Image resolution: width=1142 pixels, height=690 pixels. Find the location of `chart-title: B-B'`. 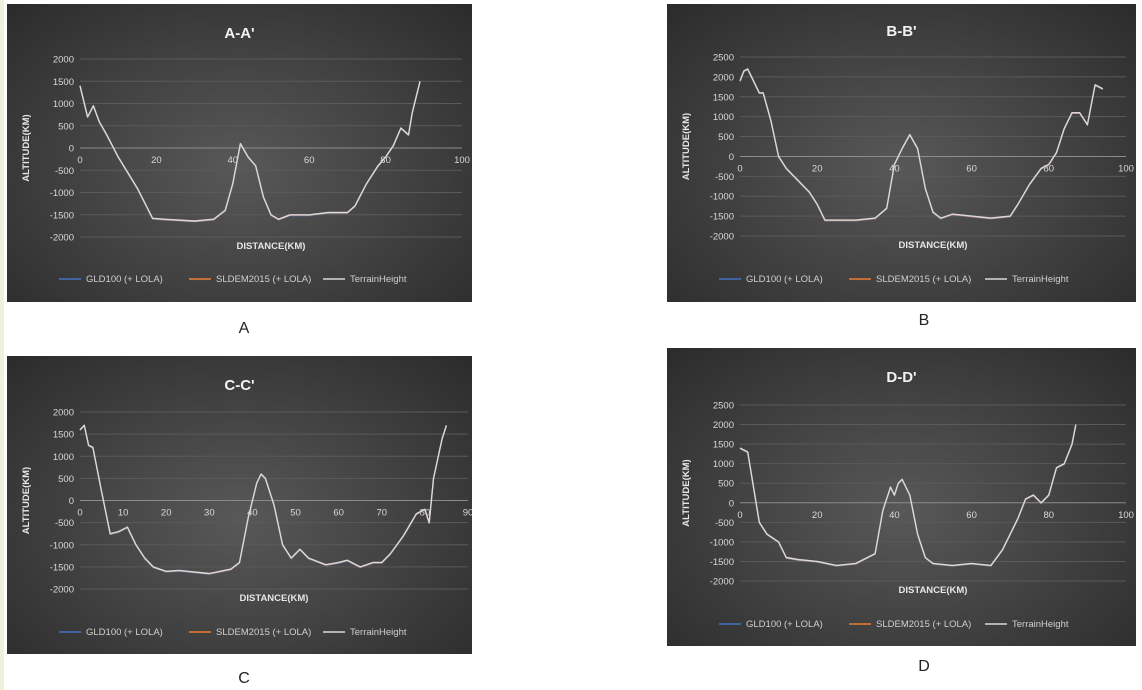

chart-title: B-B' is located at coordinates (901, 31).